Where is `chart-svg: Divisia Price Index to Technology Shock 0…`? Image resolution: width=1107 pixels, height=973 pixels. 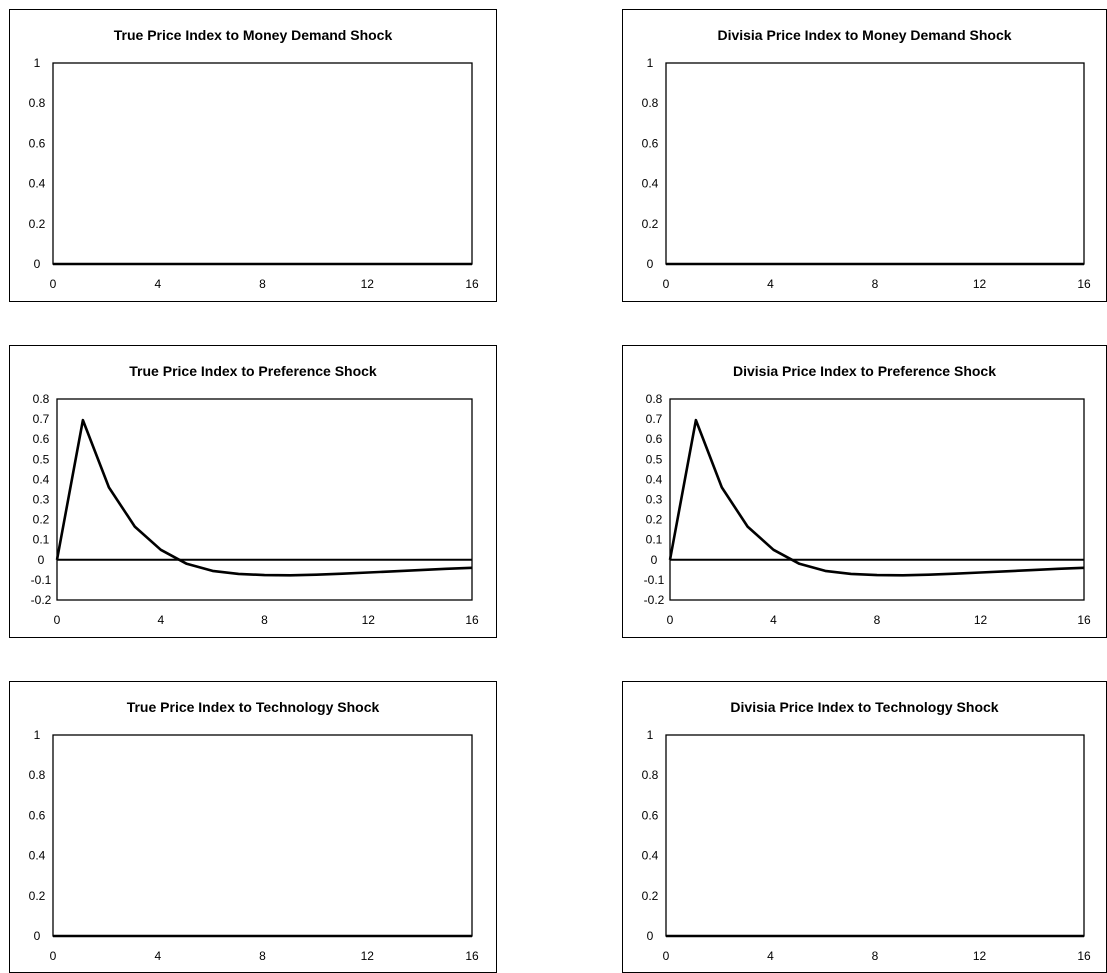
chart-svg: Divisia Price Index to Technology Shock 0… is located at coordinates (864, 827).